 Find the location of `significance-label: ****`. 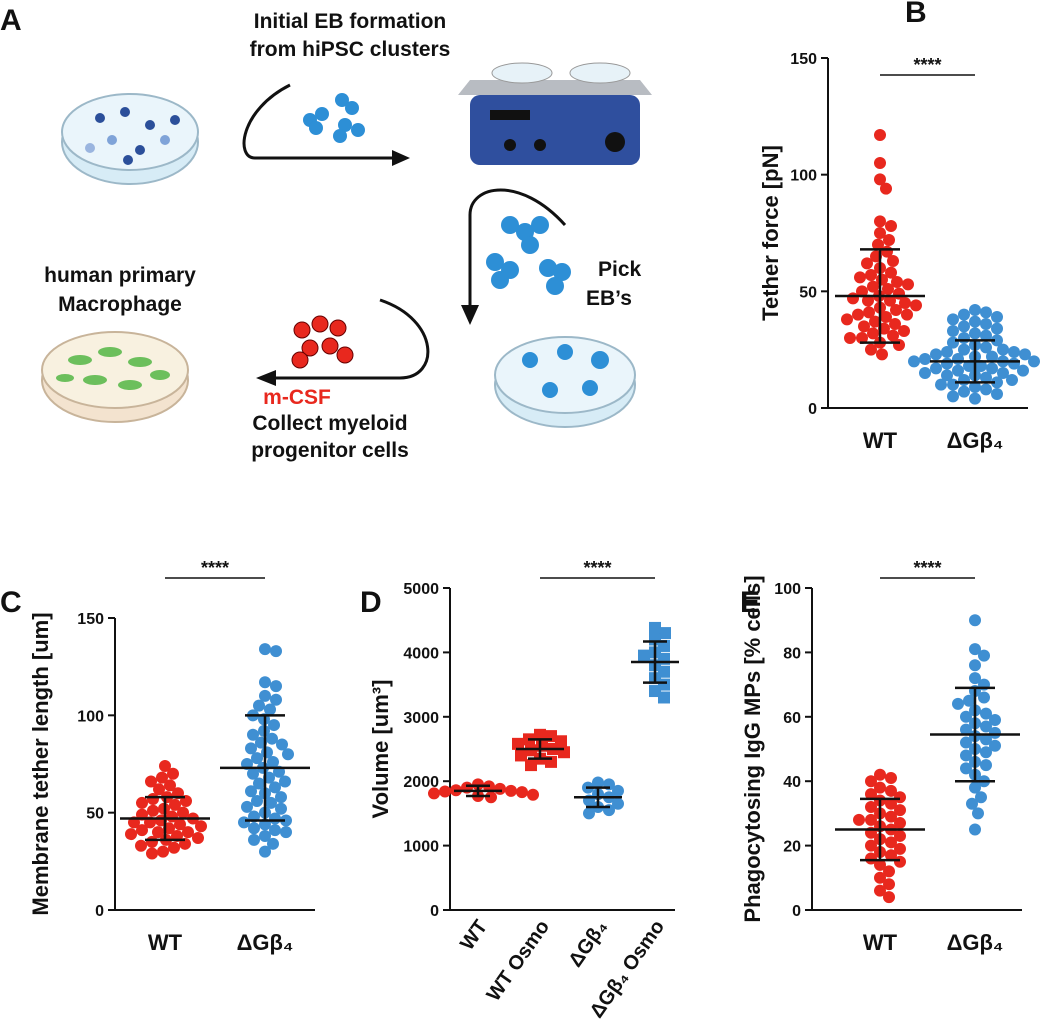

significance-label: **** is located at coordinates (597, 568).